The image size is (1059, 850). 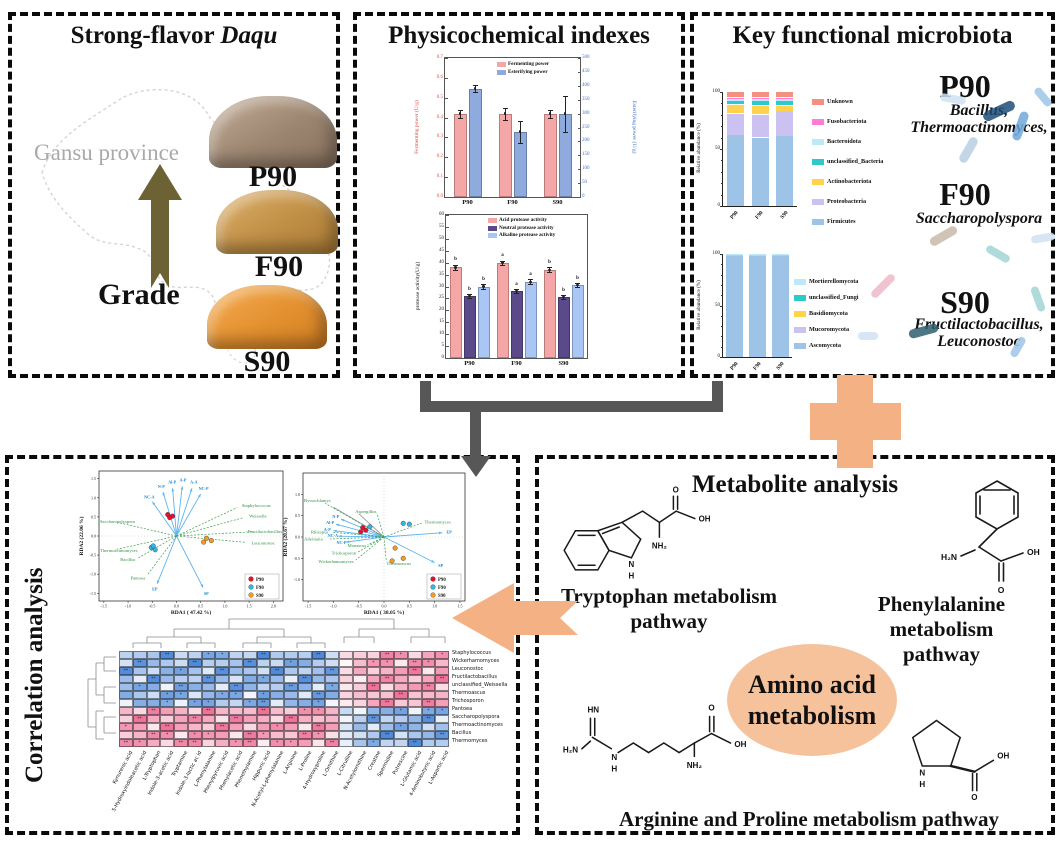 I want to click on legend-label: Mortierellomycota, so click(x=833, y=281).